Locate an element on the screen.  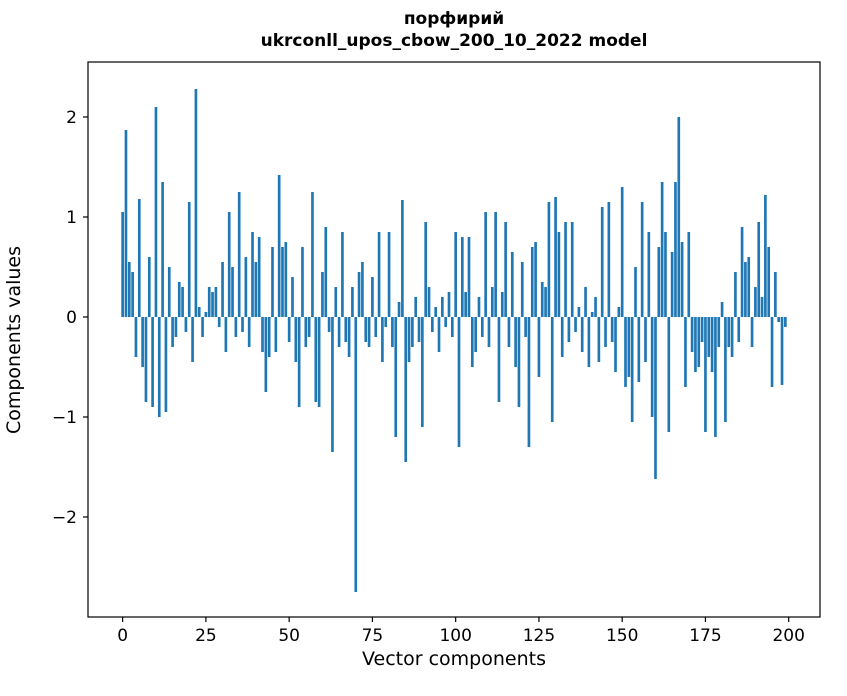
x-tick-label: 175 is located at coordinates (705, 636).